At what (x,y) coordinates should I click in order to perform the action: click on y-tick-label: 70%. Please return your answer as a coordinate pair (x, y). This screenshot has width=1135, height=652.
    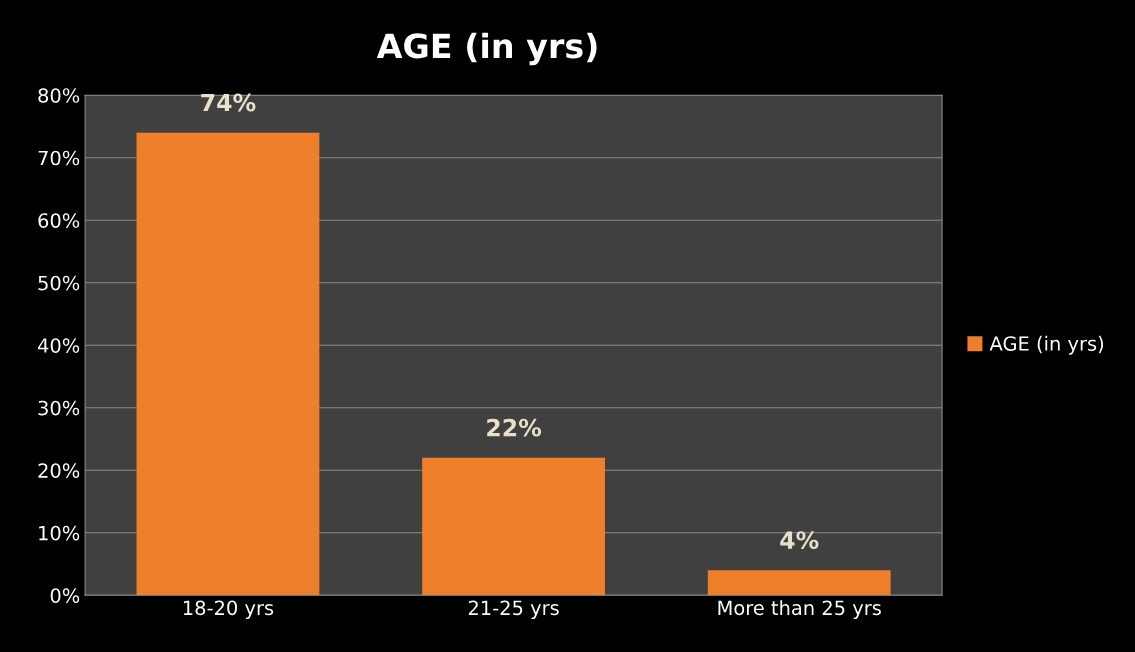
    Looking at the image, I should click on (59, 158).